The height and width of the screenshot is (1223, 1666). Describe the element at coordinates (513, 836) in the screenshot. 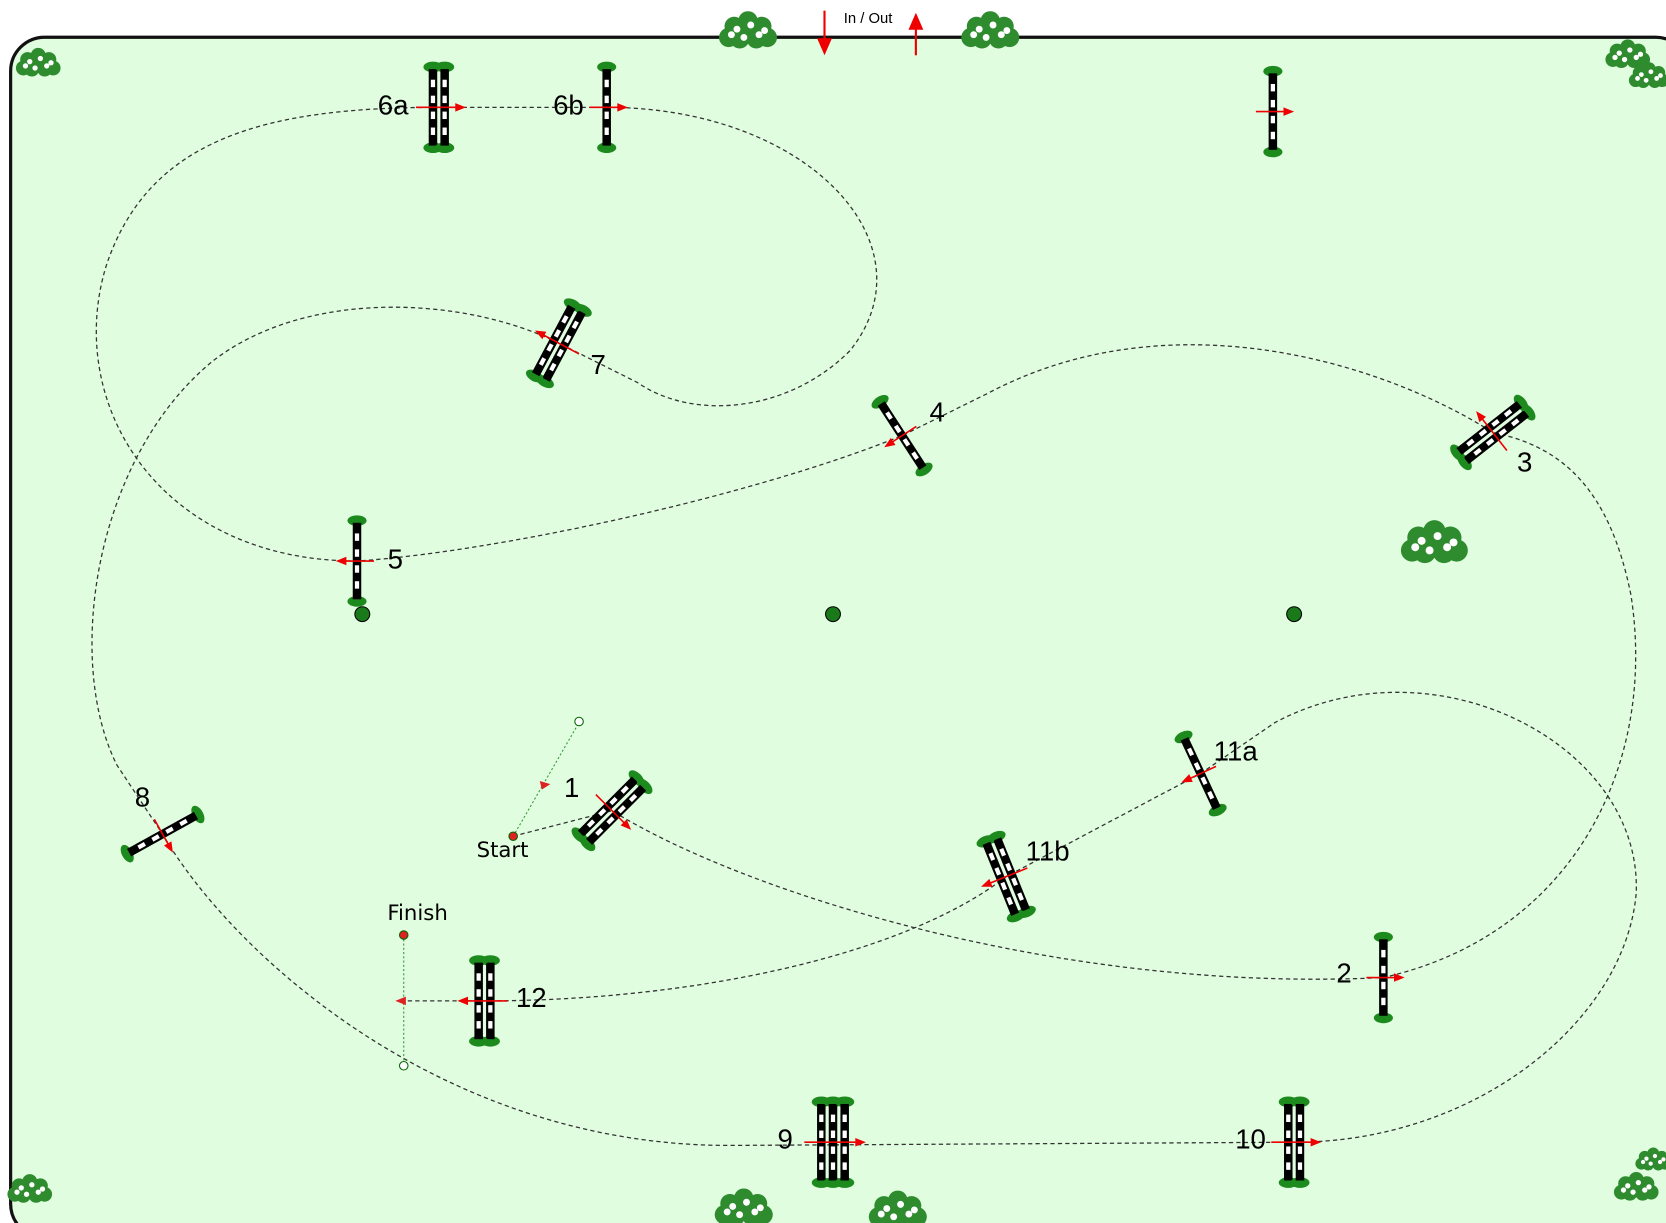

I see `start-flag` at that location.